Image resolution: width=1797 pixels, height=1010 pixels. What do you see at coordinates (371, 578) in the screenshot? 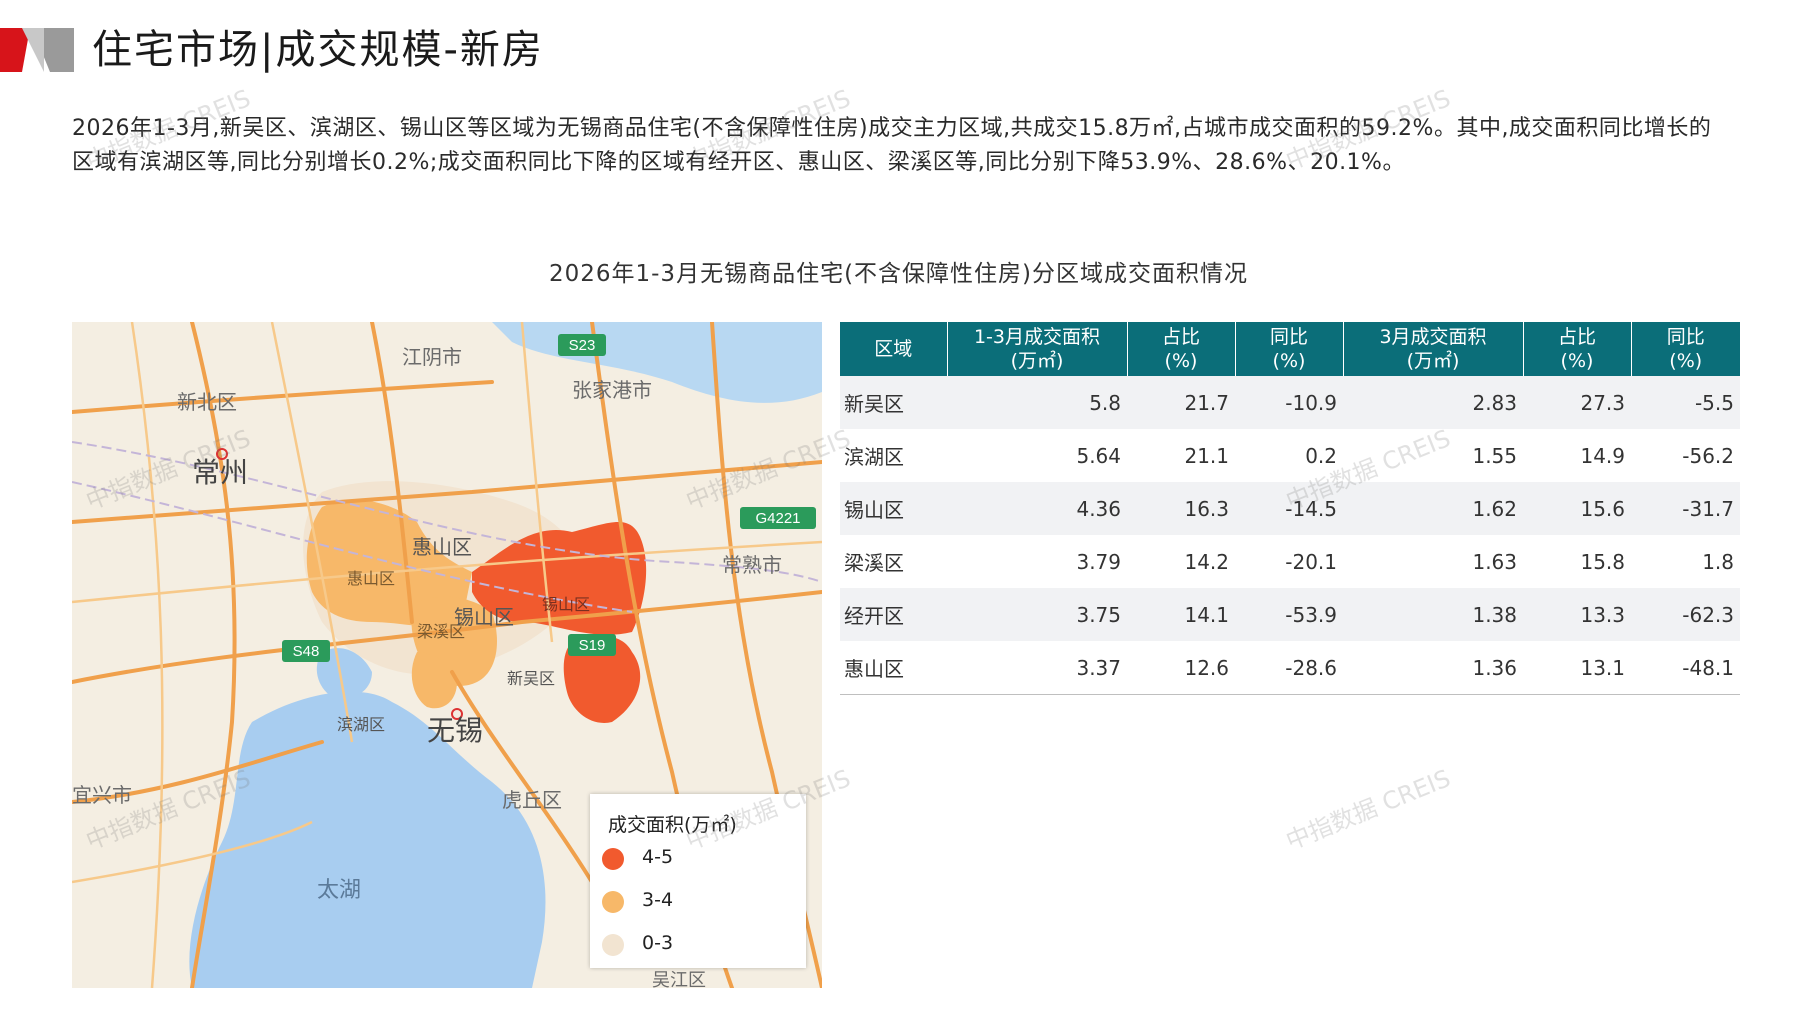
I see `map-label-huishan-2: 惠山区` at bounding box center [371, 578].